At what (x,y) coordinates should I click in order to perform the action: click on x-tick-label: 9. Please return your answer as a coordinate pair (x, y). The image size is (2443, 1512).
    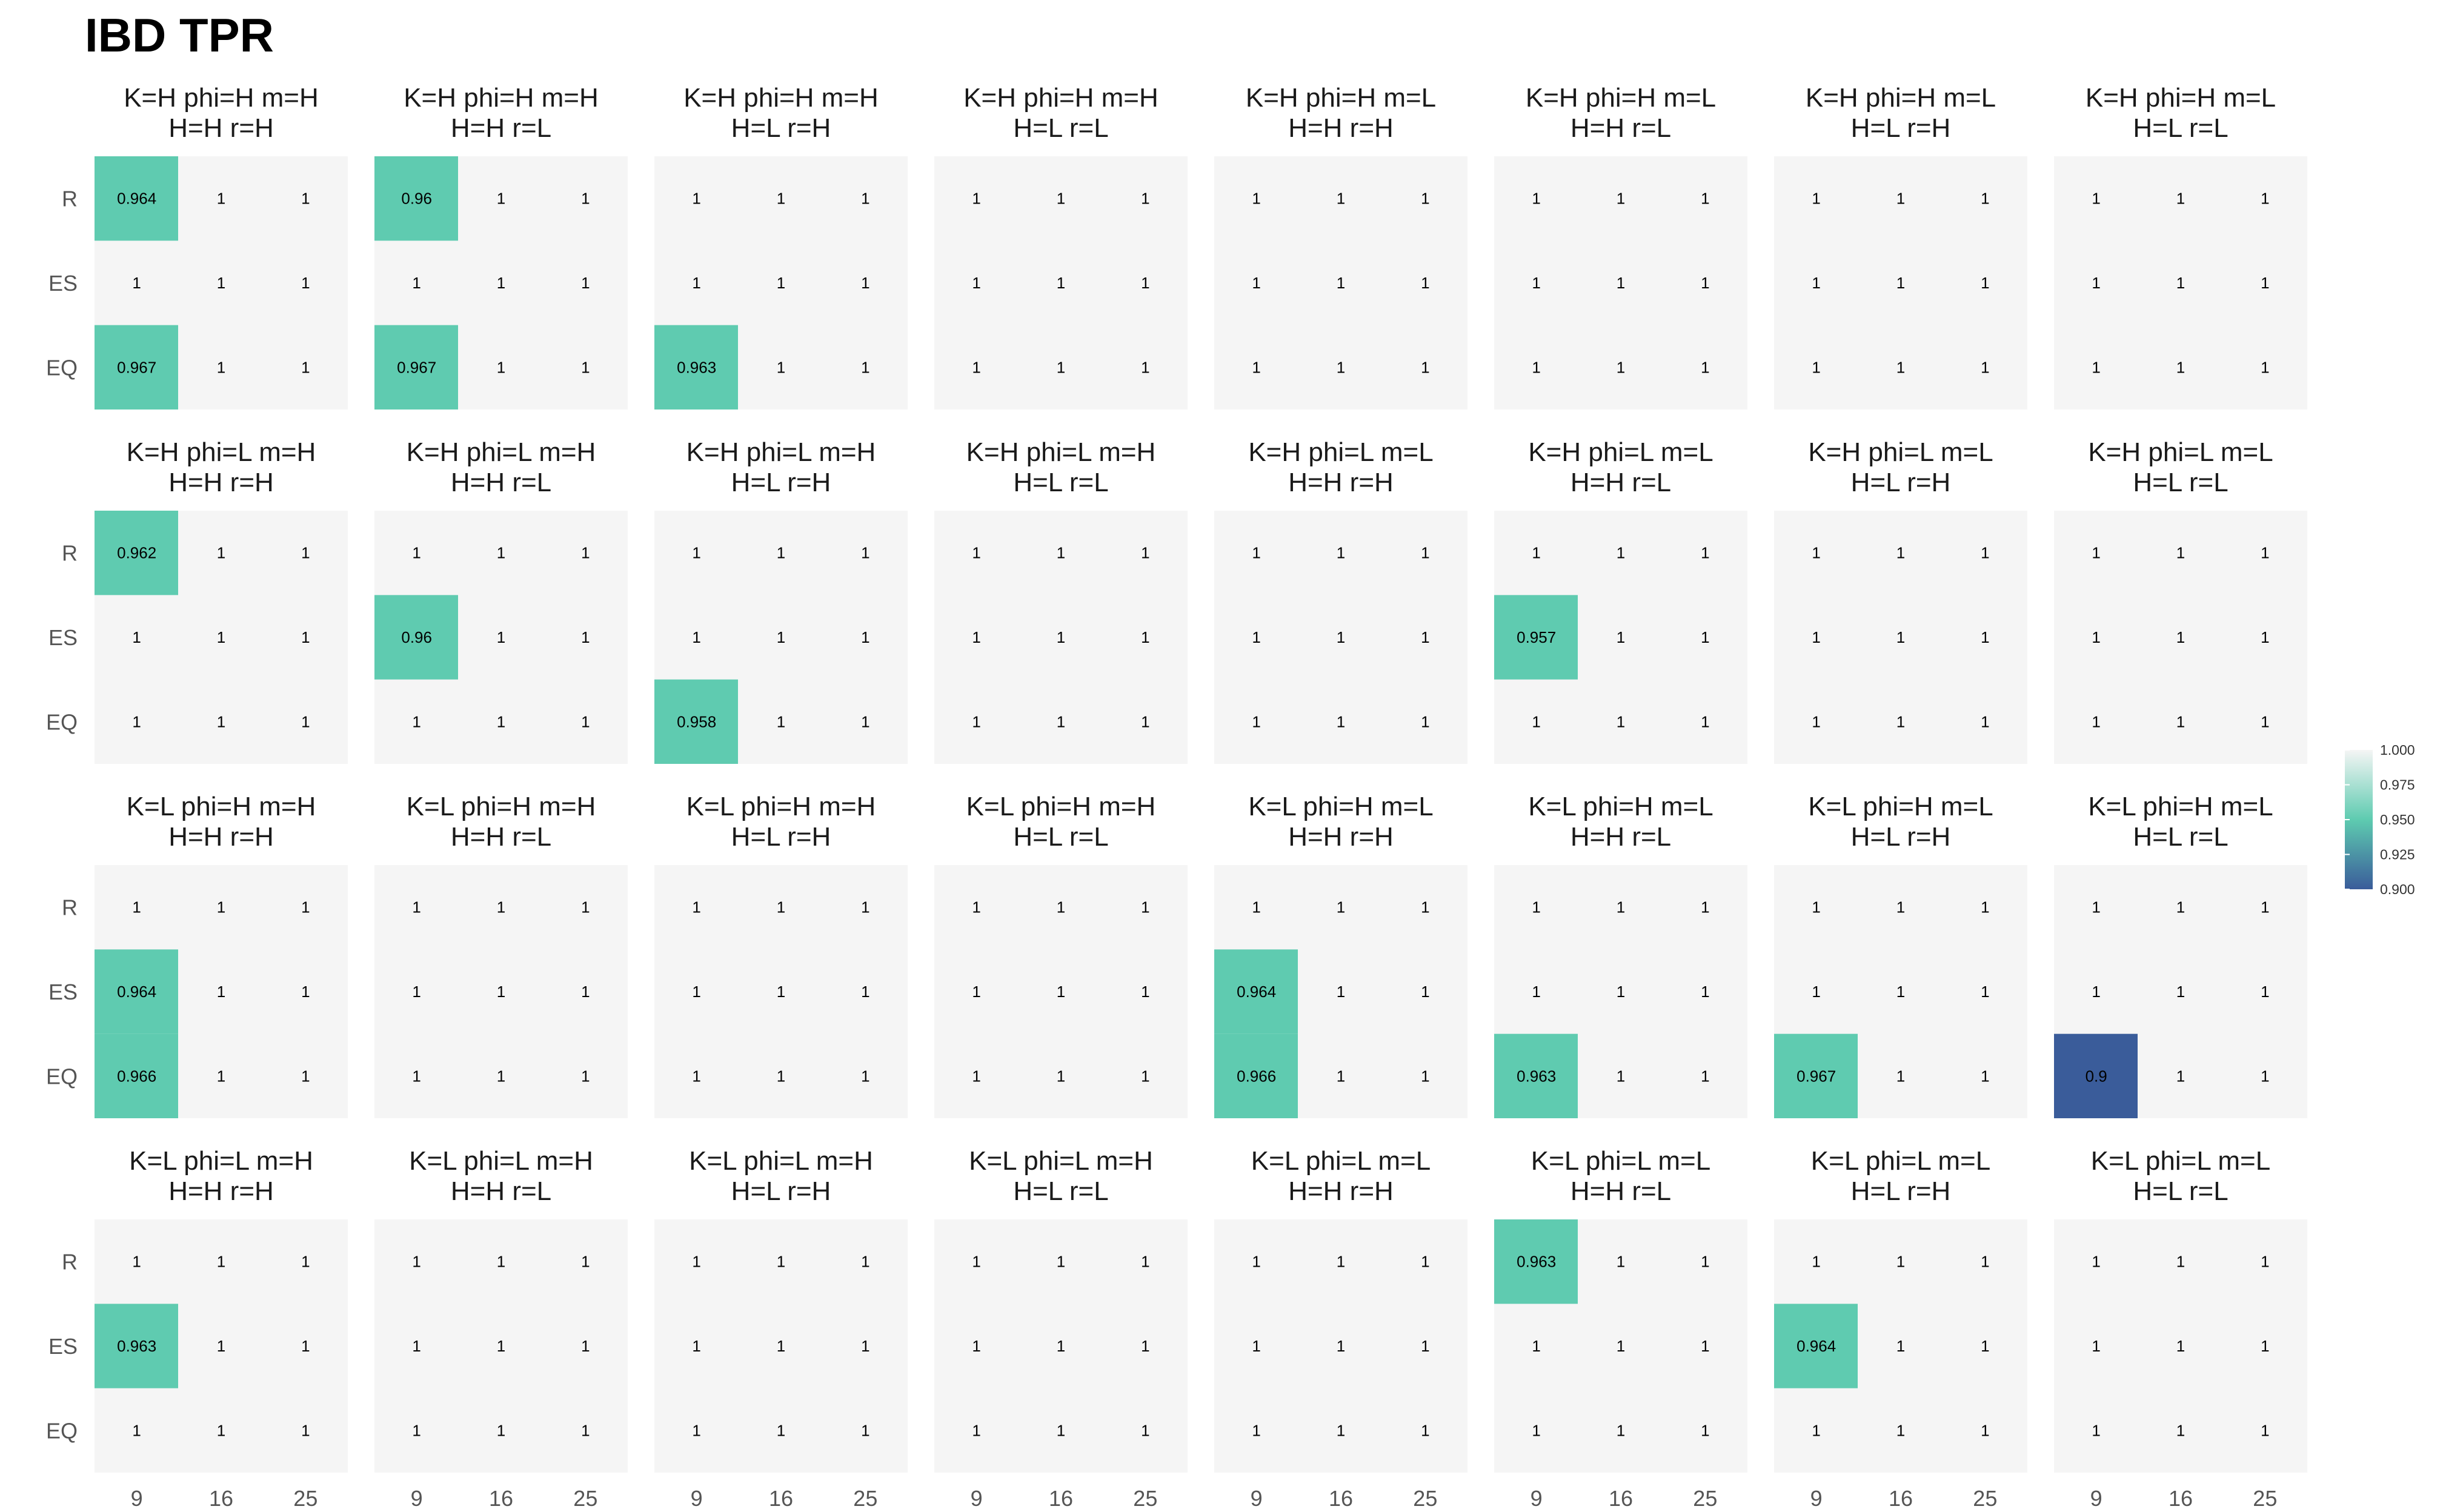
    Looking at the image, I should click on (2096, 1498).